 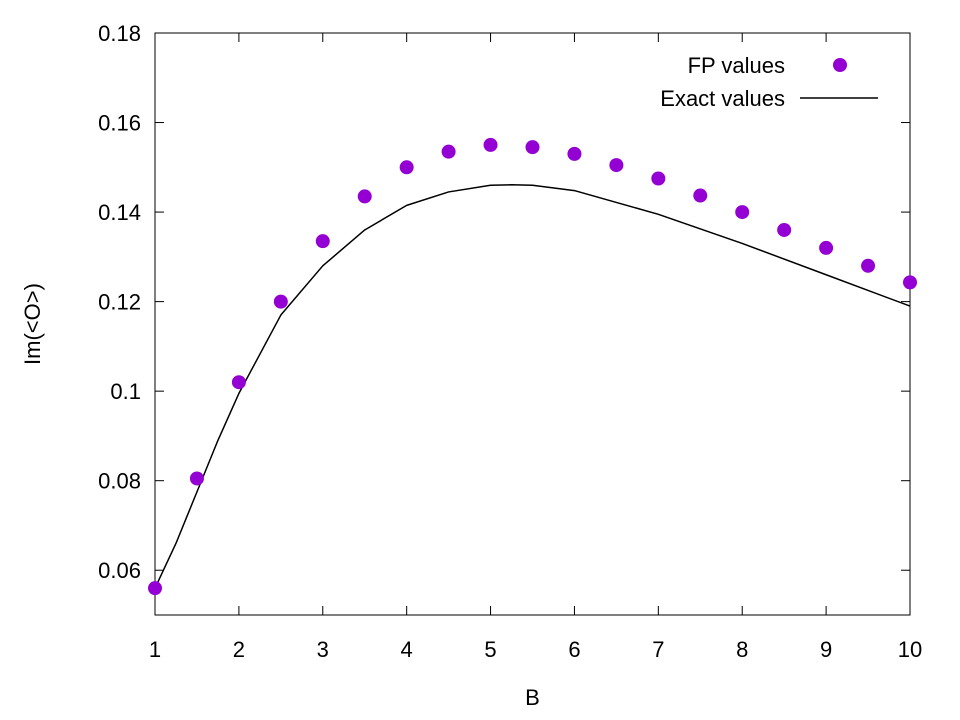 What do you see at coordinates (574, 649) in the screenshot?
I see `x-tick-label: 6` at bounding box center [574, 649].